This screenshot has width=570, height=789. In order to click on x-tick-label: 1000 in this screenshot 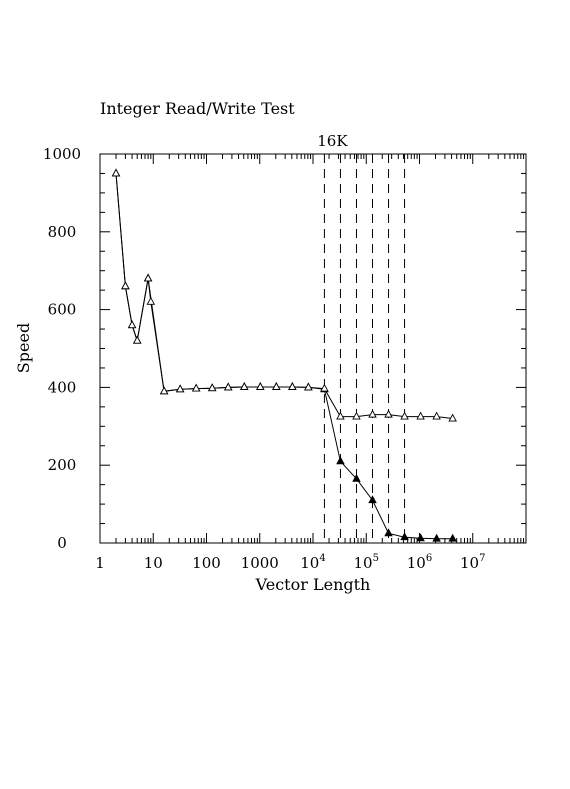, I will do `click(260, 563)`.